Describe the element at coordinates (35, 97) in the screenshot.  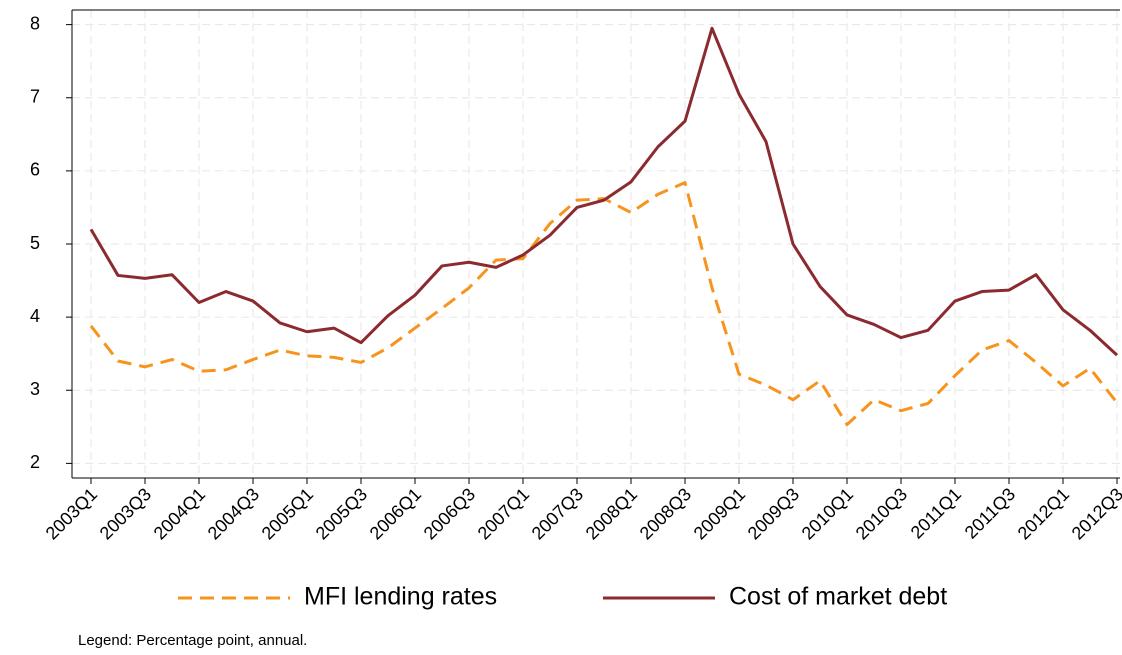
I see `y-tick-label: 7` at that location.